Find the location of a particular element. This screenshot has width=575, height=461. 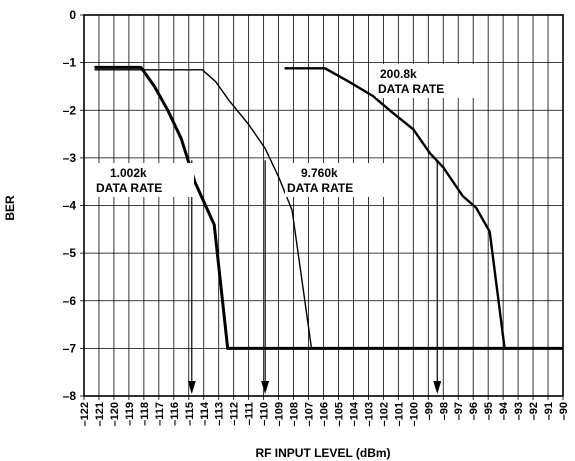

y-tick-label: –2 is located at coordinates (70, 110).